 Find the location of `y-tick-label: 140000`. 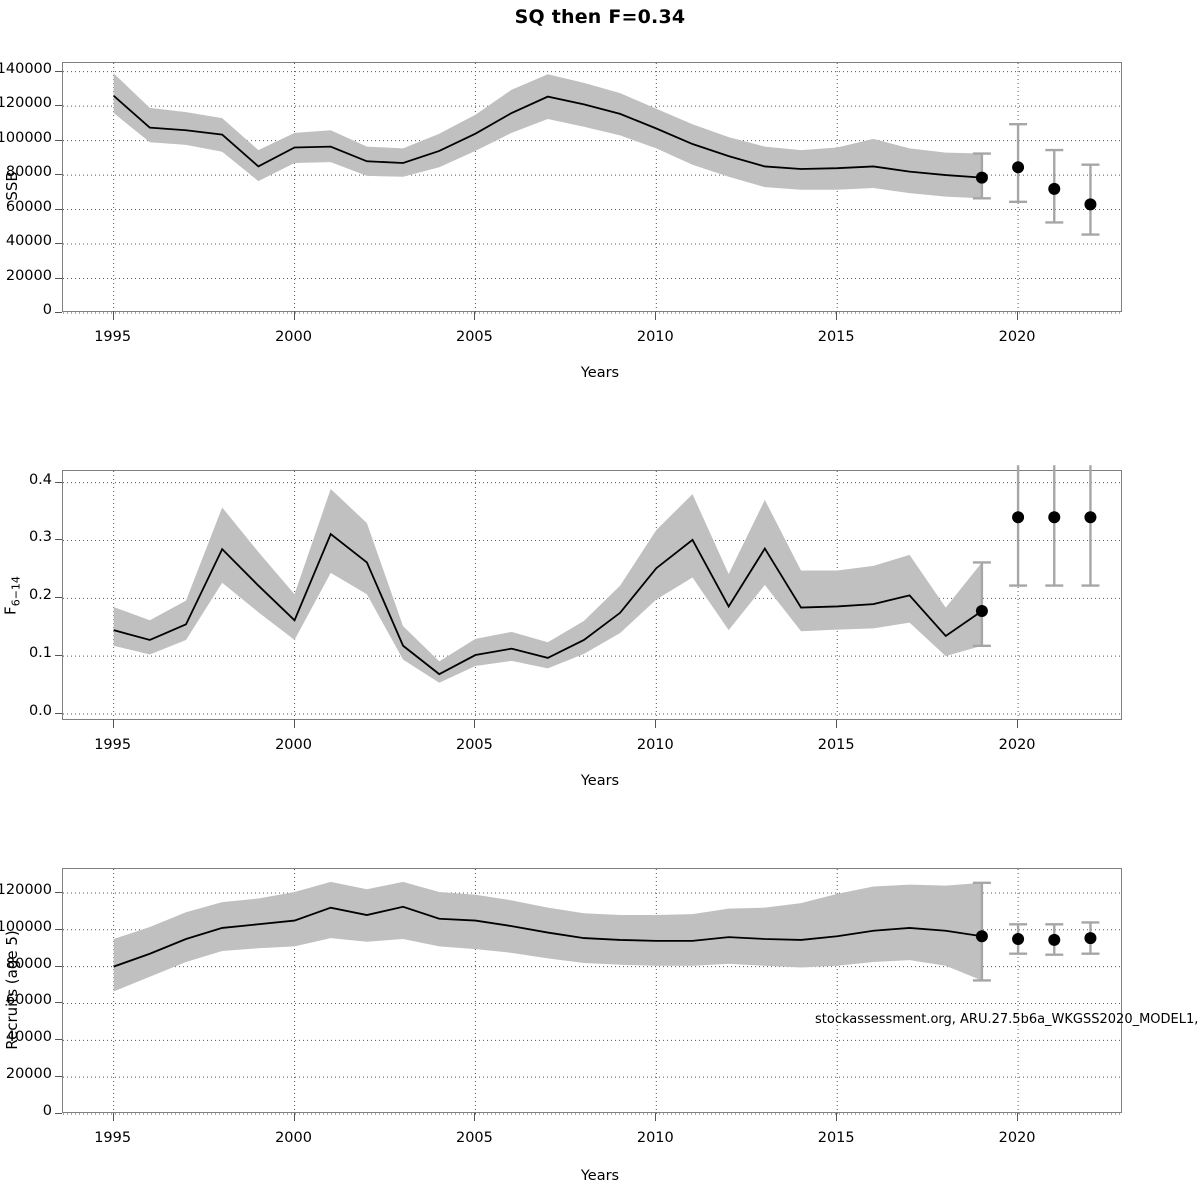

y-tick-label: 140000 is located at coordinates (26, 68).